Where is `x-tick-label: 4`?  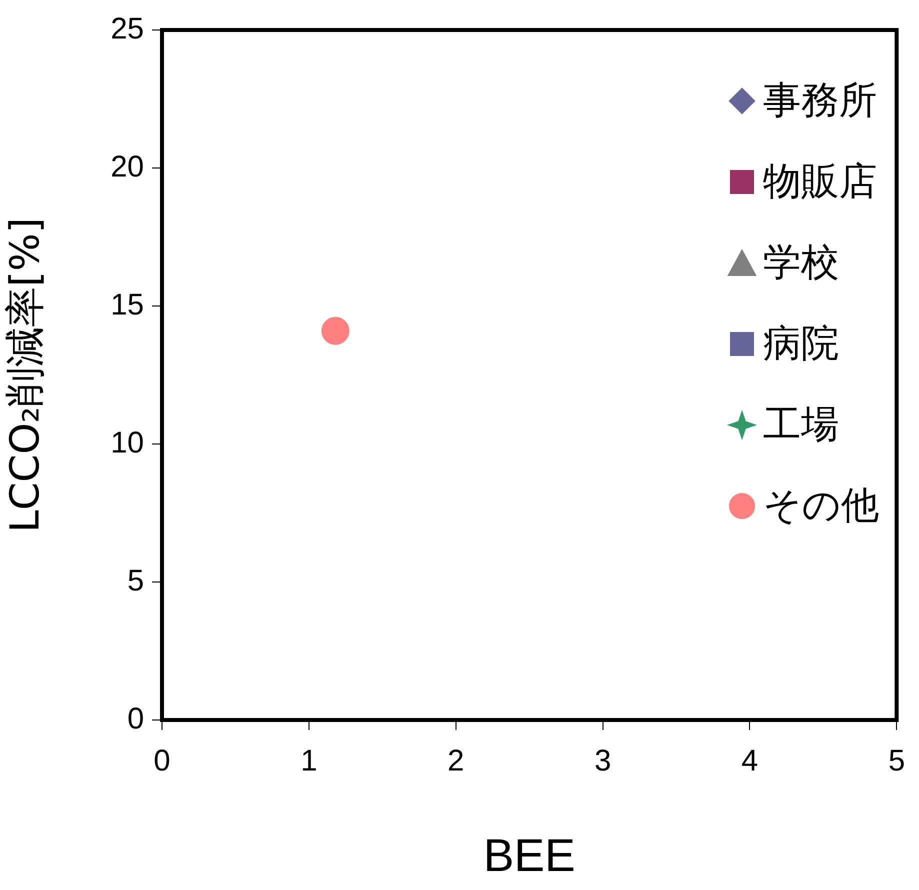 x-tick-label: 4 is located at coordinates (749, 761).